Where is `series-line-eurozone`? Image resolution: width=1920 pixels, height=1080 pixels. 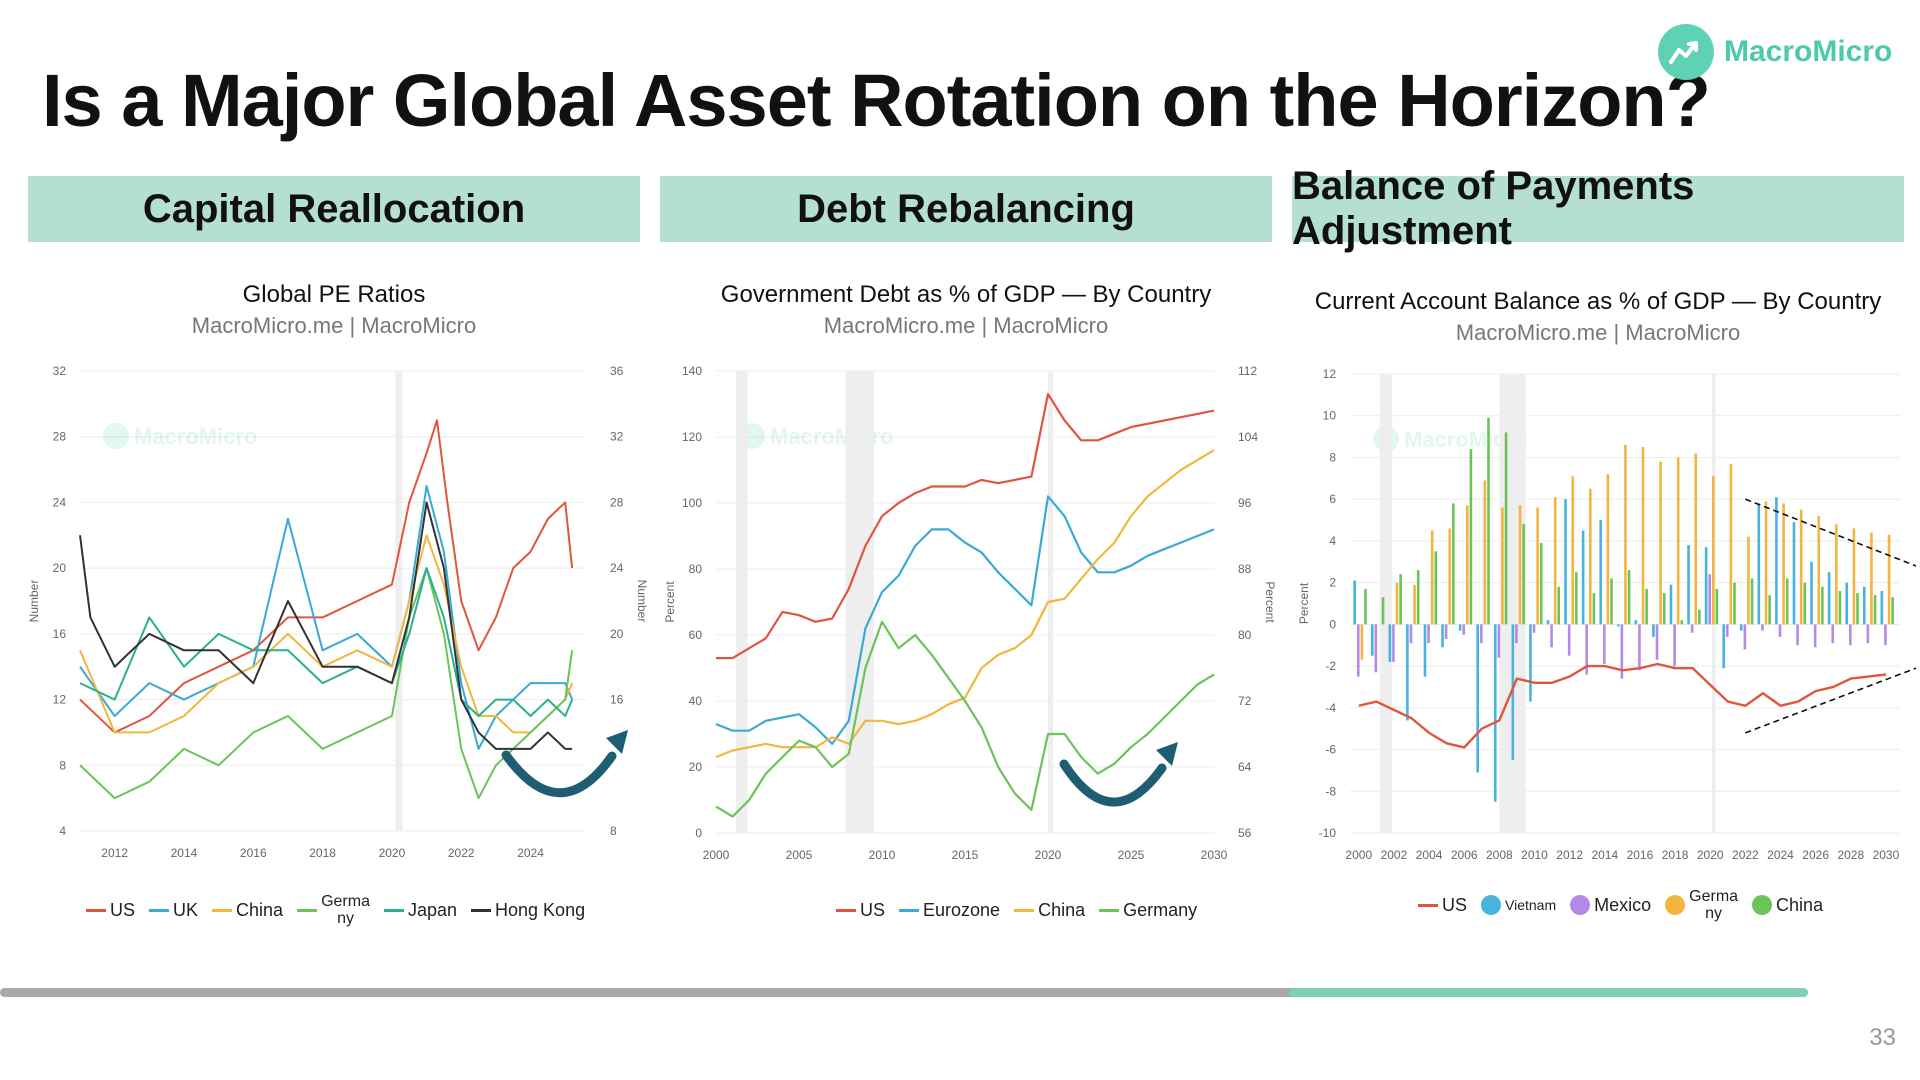 series-line-eurozone is located at coordinates (965, 620).